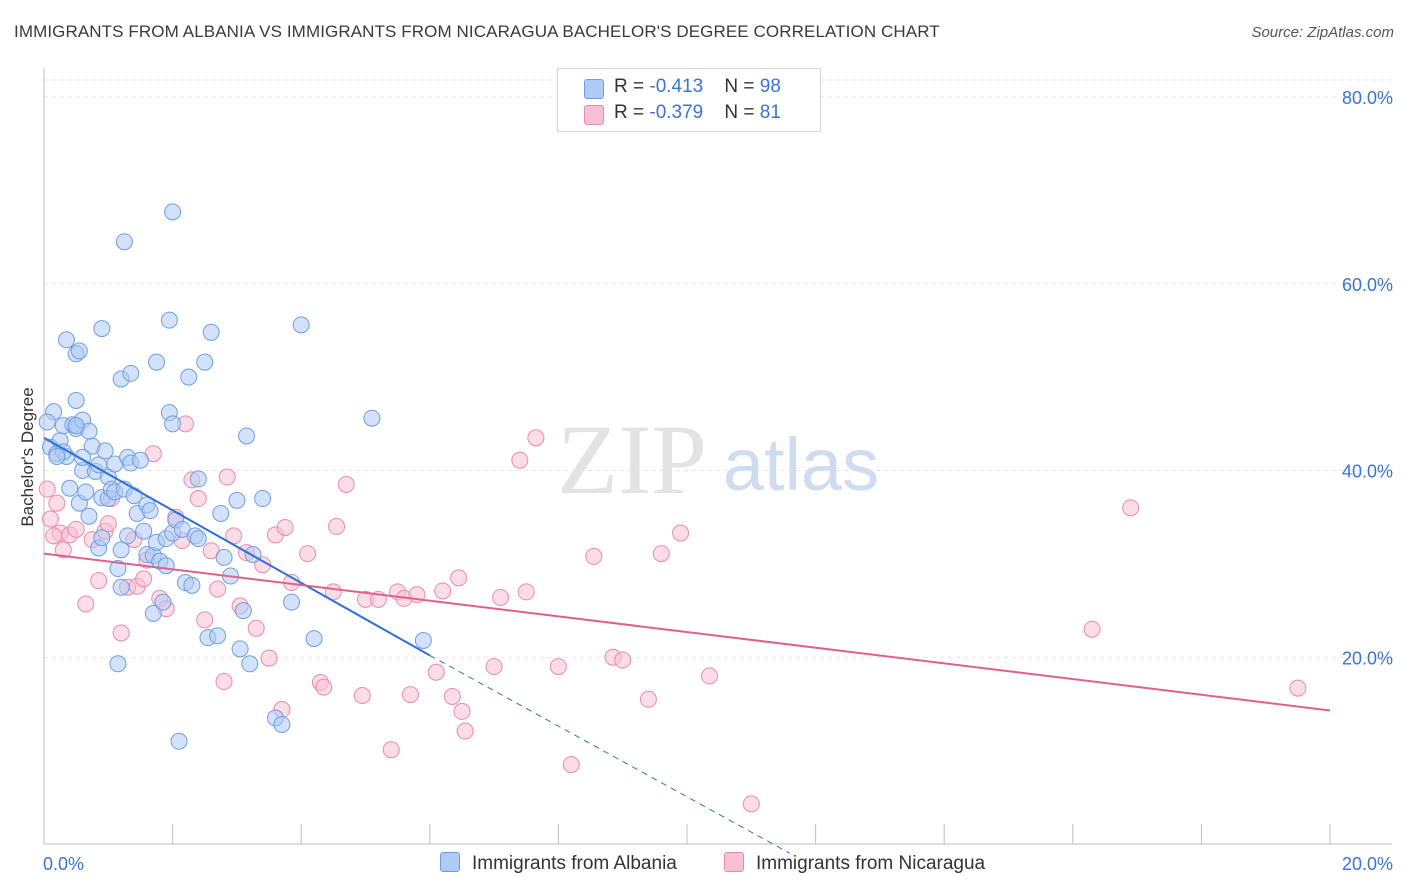 This screenshot has height=892, width=1406. What do you see at coordinates (871, 863) in the screenshot?
I see `nicaragua-legend-label: Immigrants from Nicaragua` at bounding box center [871, 863].